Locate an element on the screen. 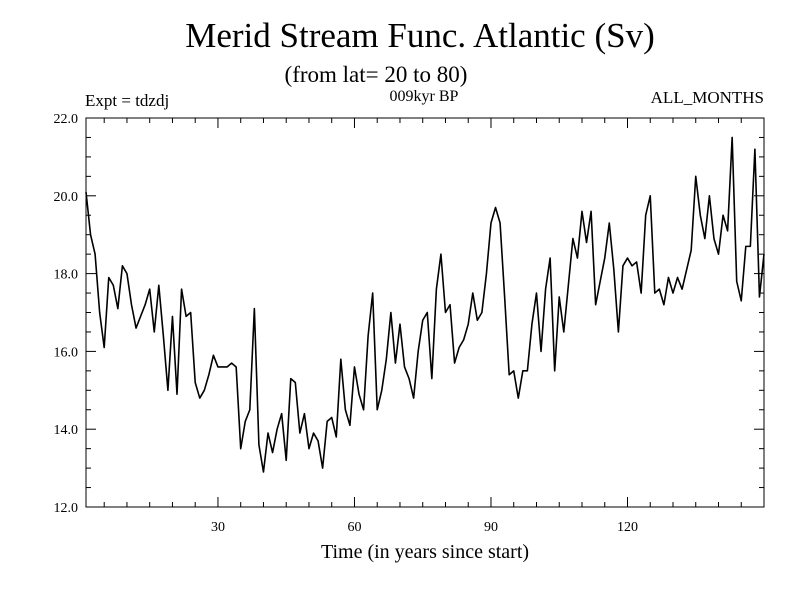 The width and height of the screenshot is (800, 600). x-tick-label: 90 is located at coordinates (491, 527).